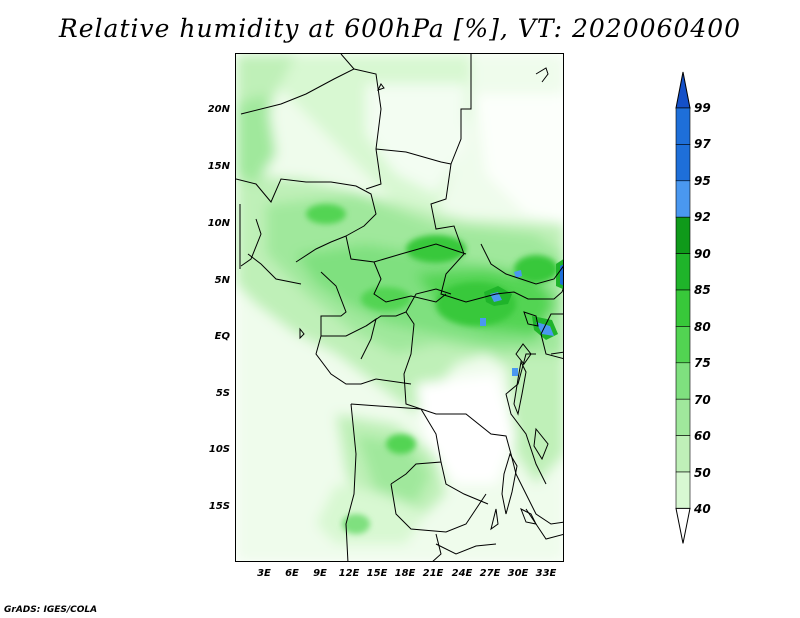 Image resolution: width=800 pixels, height=618 pixels. What do you see at coordinates (218, 109) in the screenshot?
I see `lat-tick-label: 20N` at bounding box center [218, 109].